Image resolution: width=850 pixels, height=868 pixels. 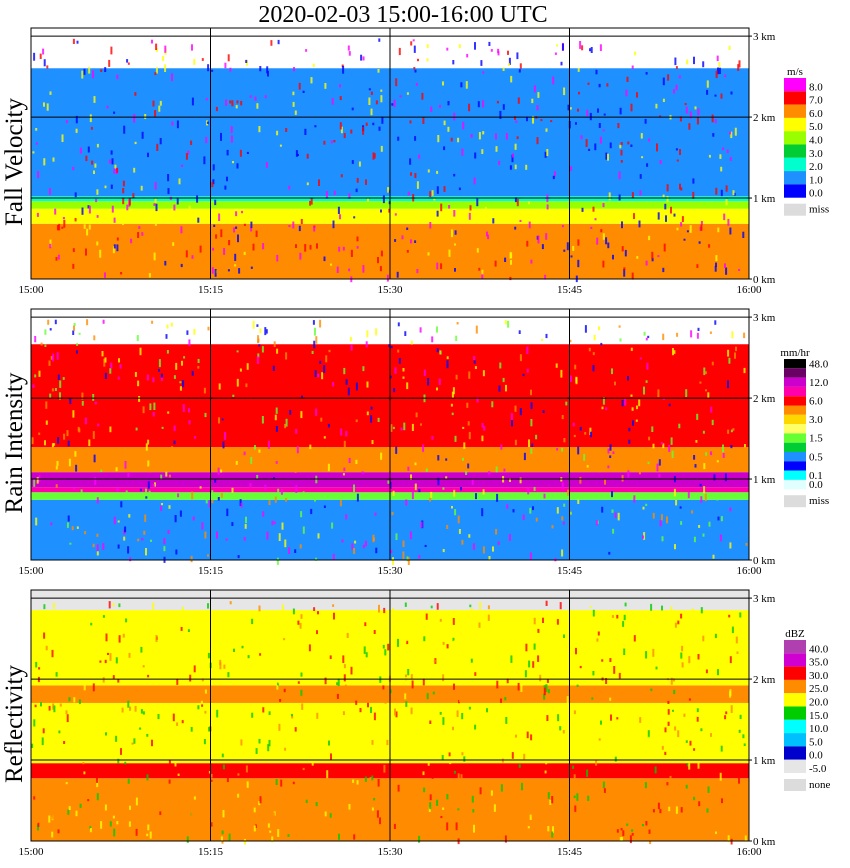 I want to click on x-tick-label: 16:00, so click(x=749, y=852).